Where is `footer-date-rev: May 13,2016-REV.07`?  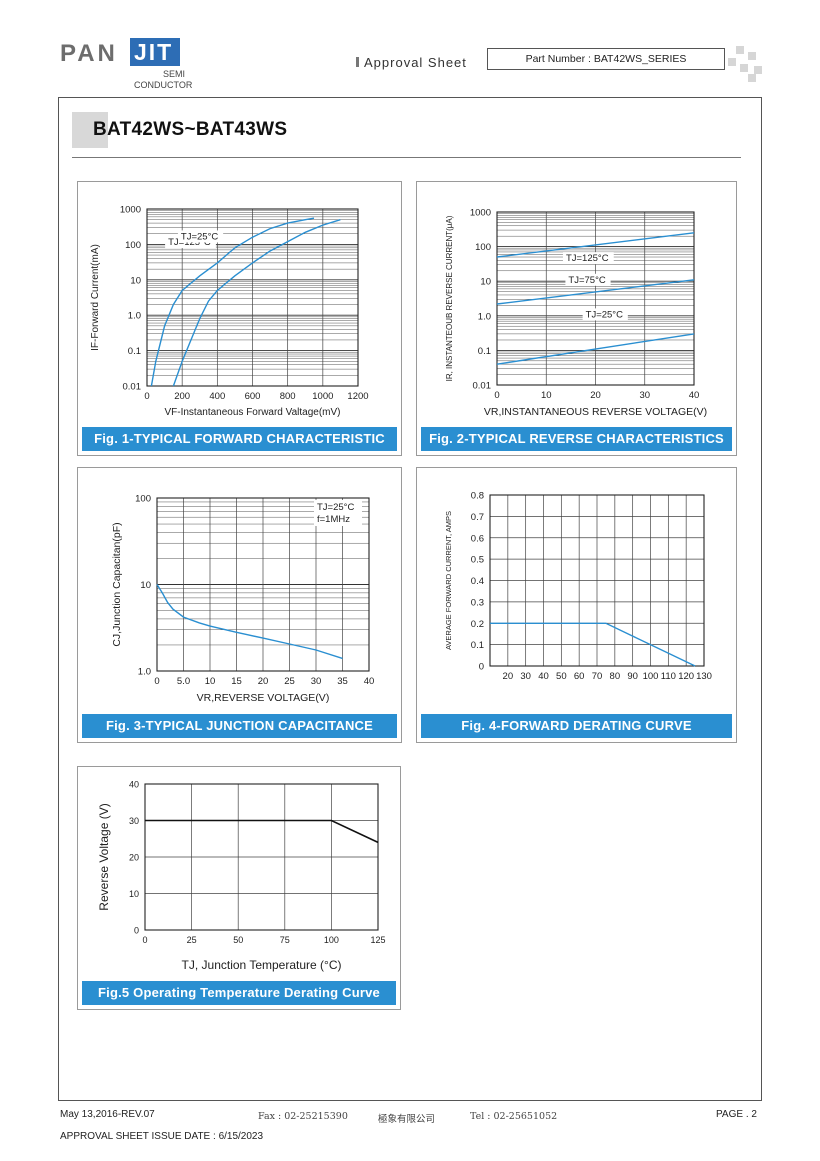 footer-date-rev: May 13,2016-REV.07 is located at coordinates (107, 1114).